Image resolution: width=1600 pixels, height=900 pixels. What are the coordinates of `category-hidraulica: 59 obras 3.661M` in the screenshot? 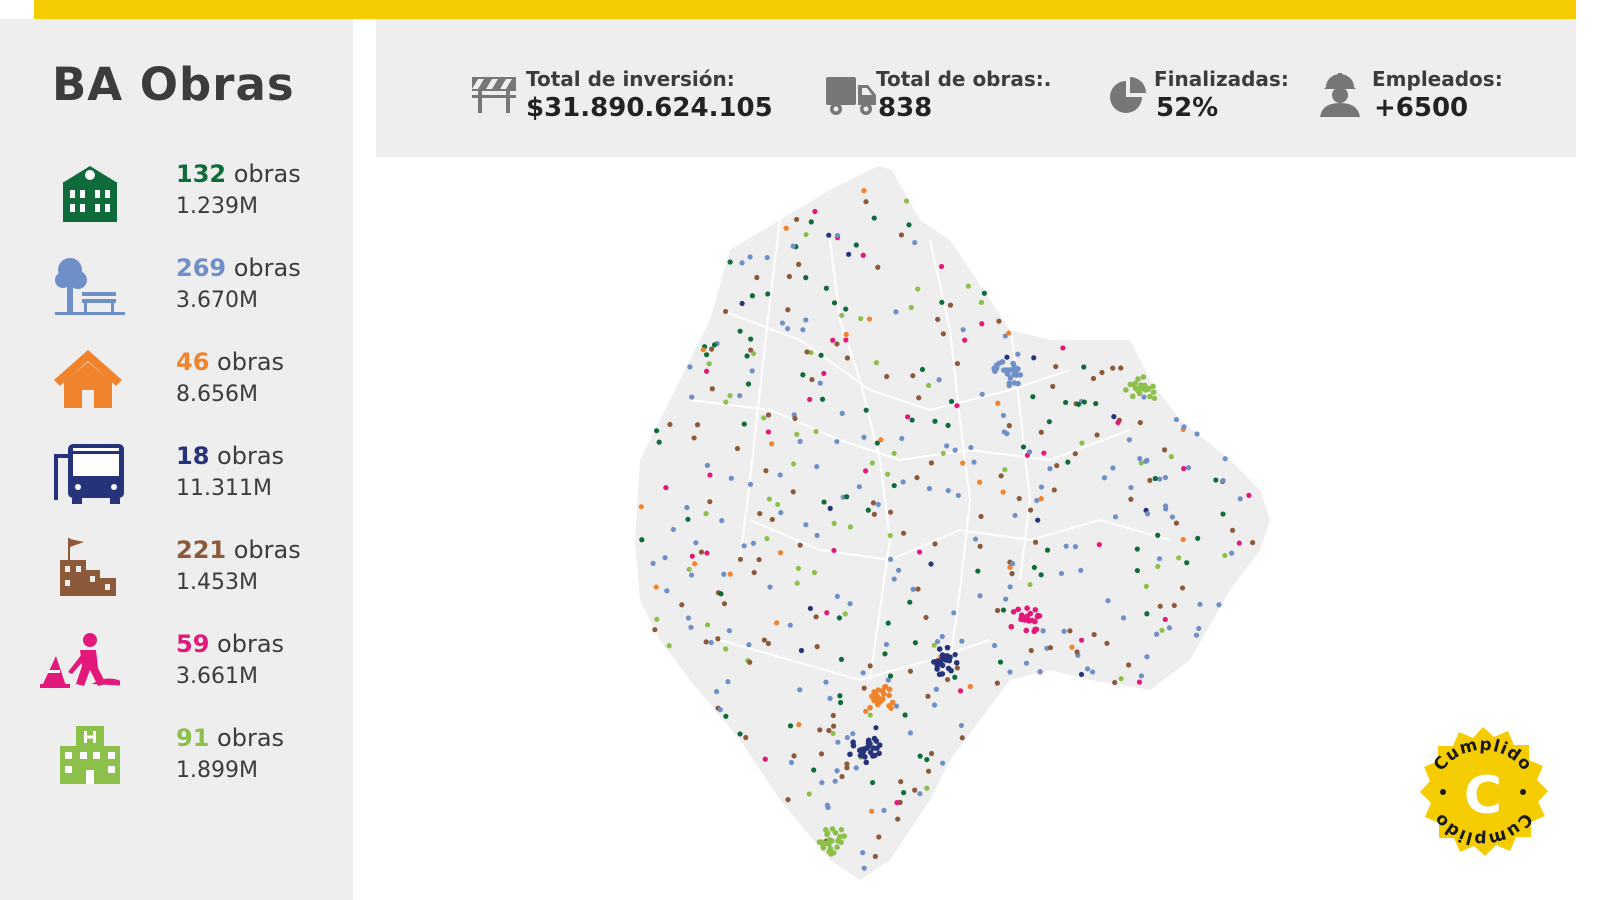 It's located at (176, 668).